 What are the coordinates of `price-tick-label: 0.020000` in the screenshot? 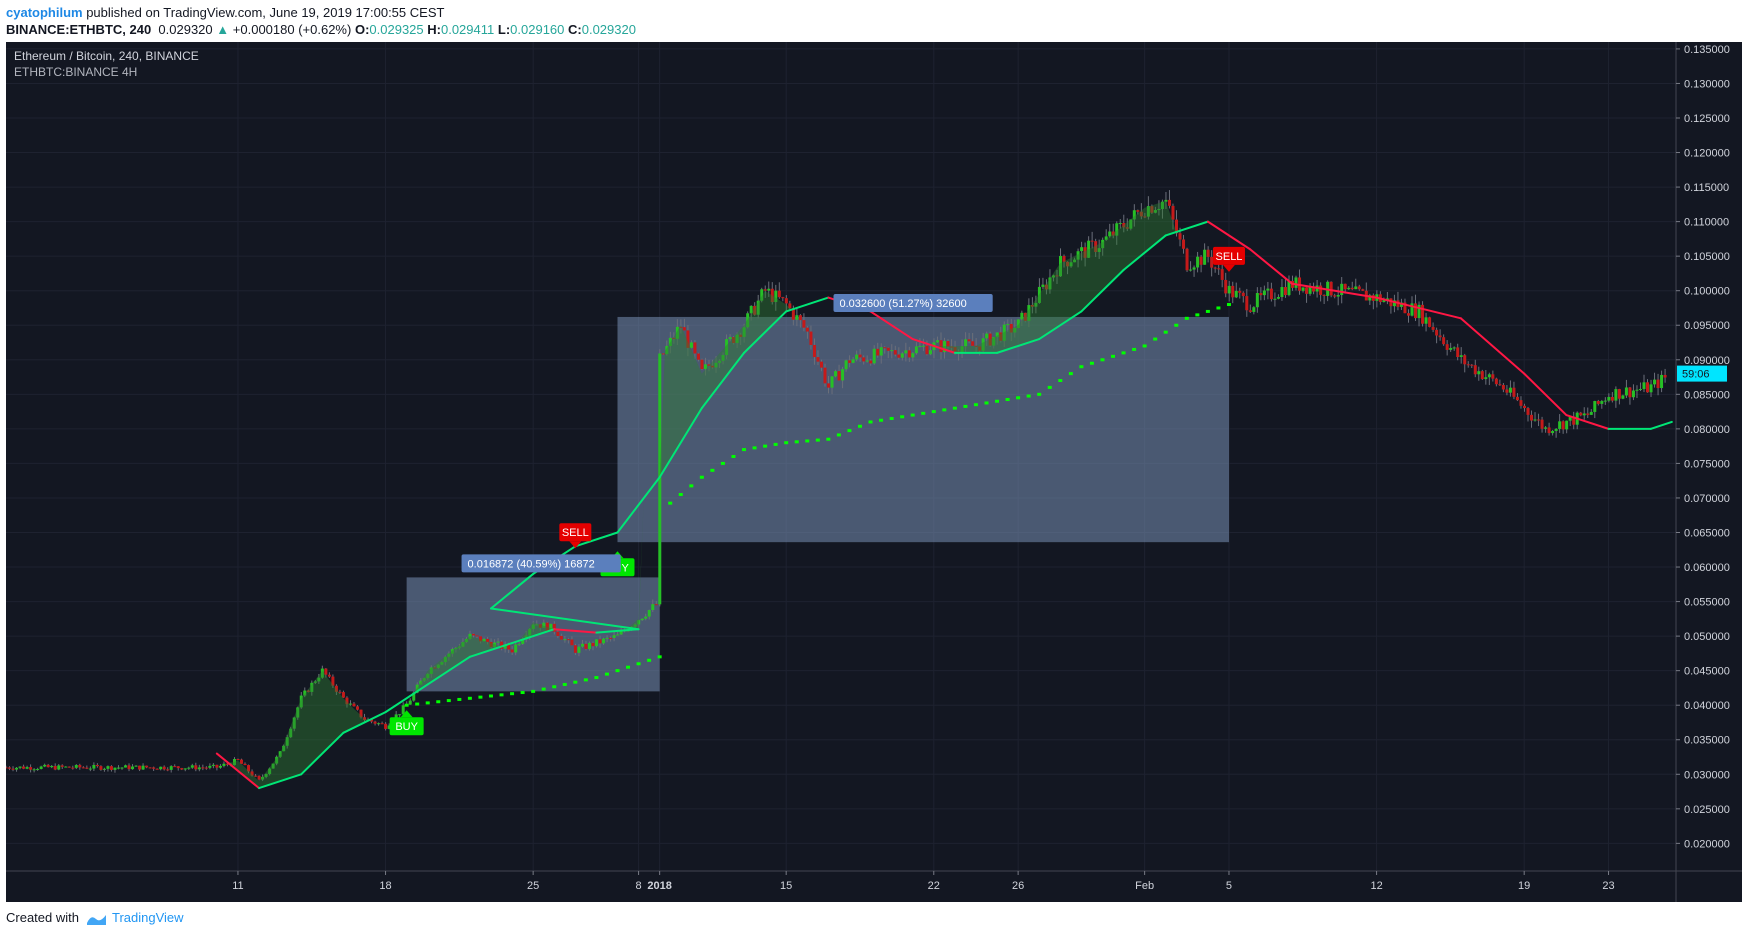 It's located at (1707, 844).